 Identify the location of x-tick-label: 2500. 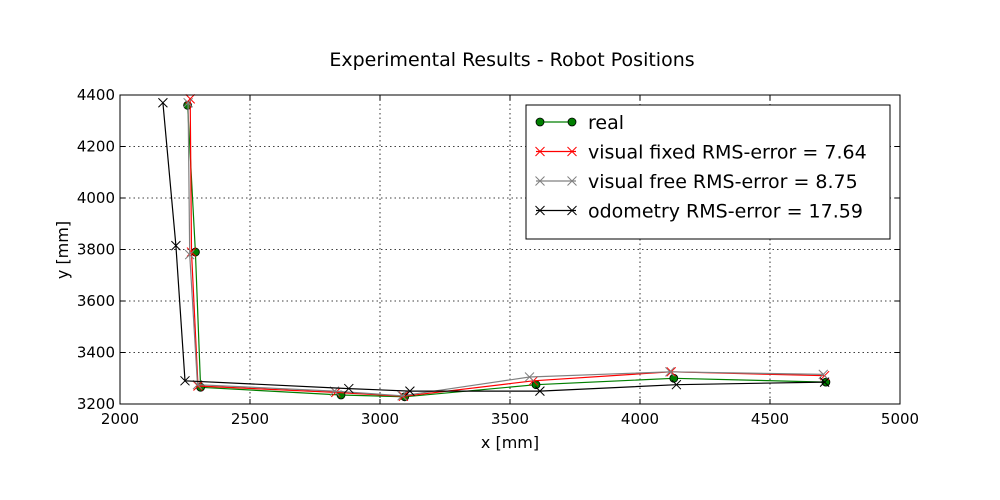
(250, 419).